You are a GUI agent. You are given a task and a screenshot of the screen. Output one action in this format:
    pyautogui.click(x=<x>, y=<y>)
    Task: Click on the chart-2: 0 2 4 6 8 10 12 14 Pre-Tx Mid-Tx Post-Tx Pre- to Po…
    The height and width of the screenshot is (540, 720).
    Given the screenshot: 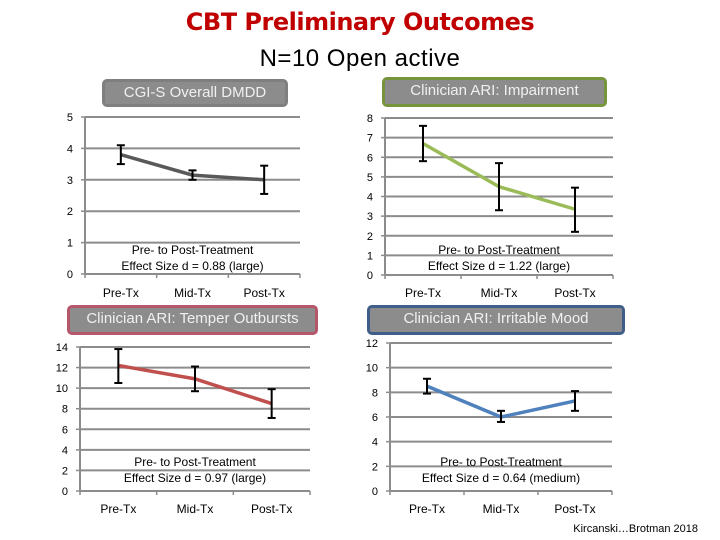 What is the action you would take?
    pyautogui.click(x=183, y=429)
    